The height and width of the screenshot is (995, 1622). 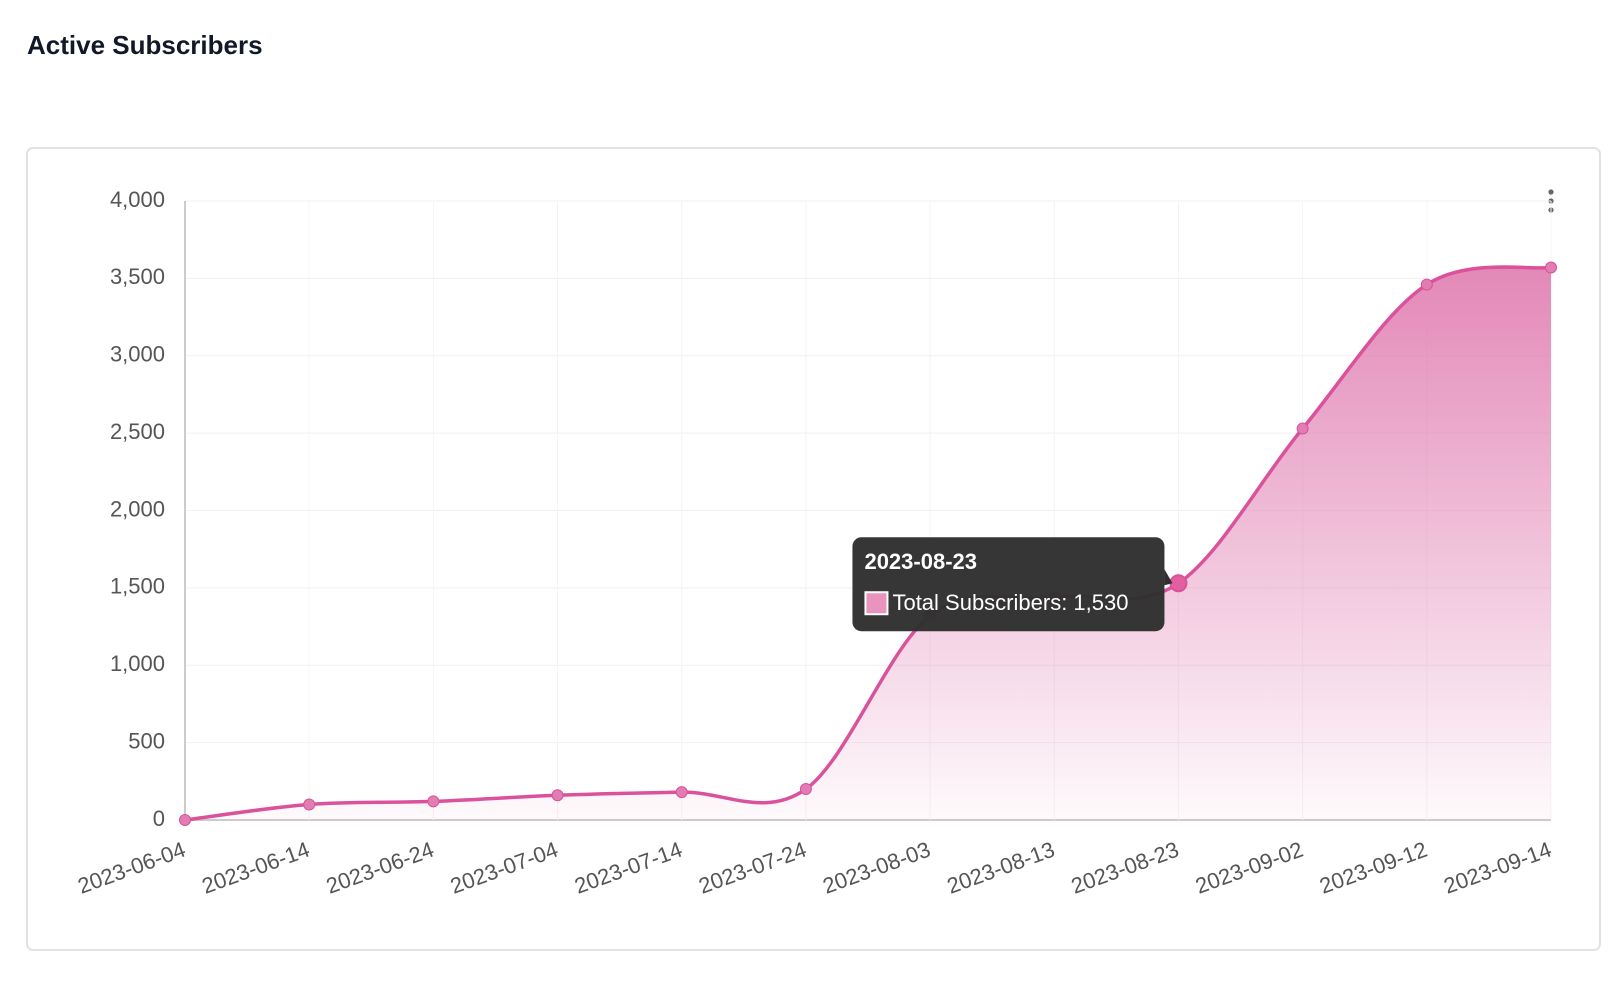 I want to click on tooltip-text: Total Subscribers: 1,530, so click(x=1010, y=602).